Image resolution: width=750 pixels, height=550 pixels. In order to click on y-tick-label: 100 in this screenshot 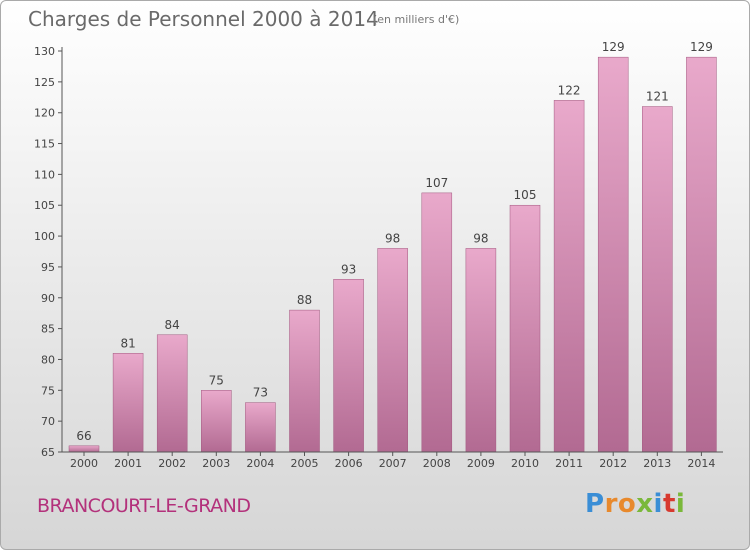, I will do `click(44, 236)`.